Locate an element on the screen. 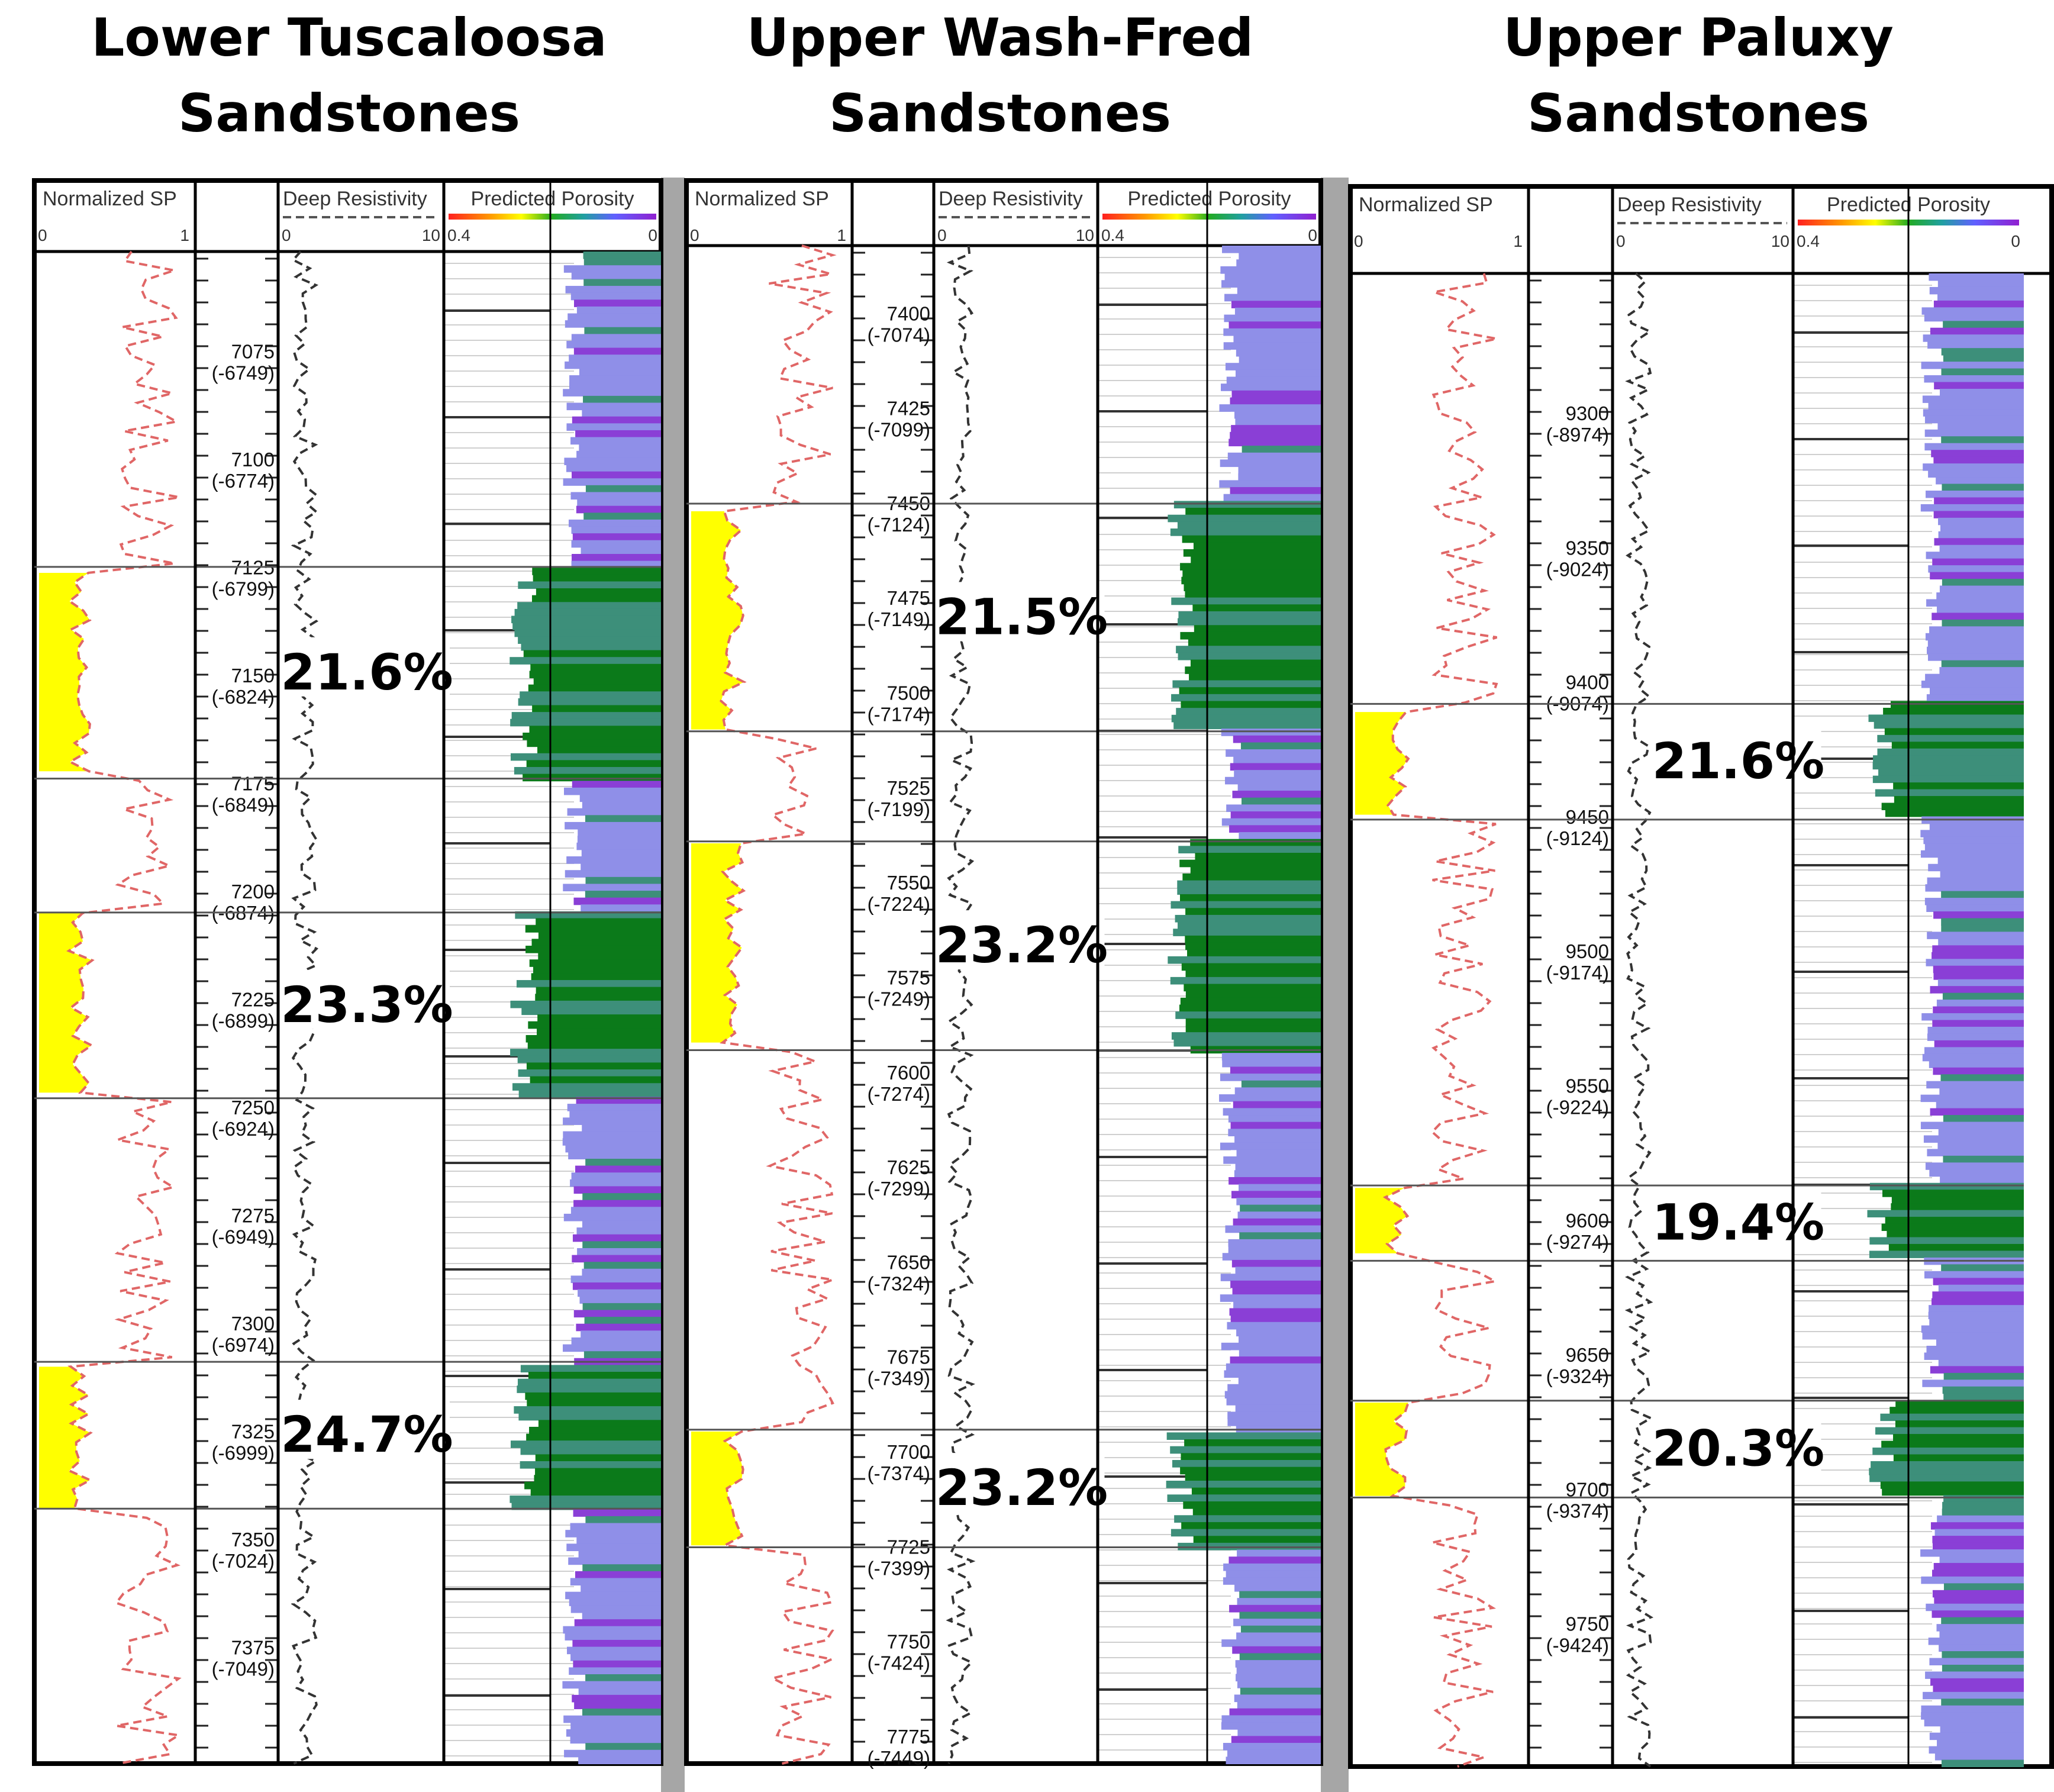 This screenshot has height=1792, width=2054. depth-label-tvd: (-7099) is located at coordinates (899, 430).